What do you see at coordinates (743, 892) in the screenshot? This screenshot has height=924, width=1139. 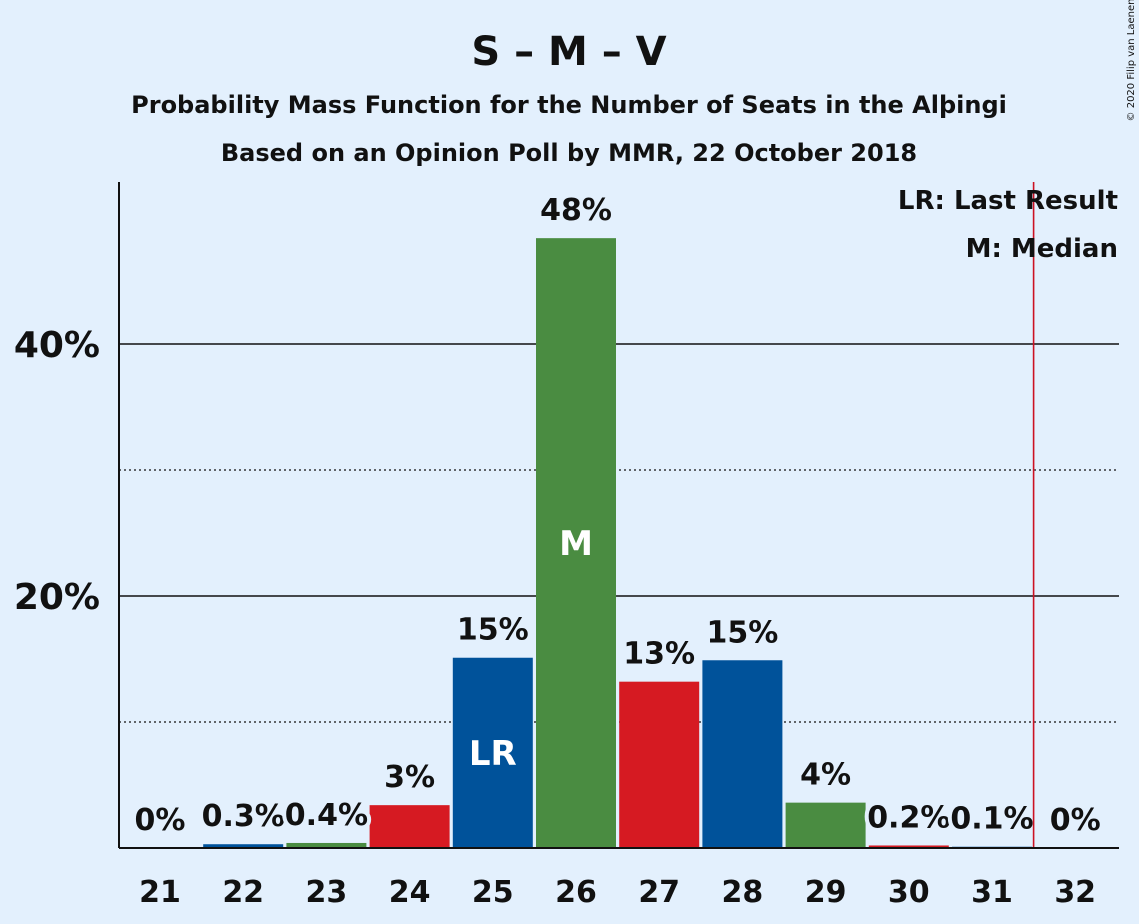 I see `x-tick-label-28: 28` at bounding box center [743, 892].